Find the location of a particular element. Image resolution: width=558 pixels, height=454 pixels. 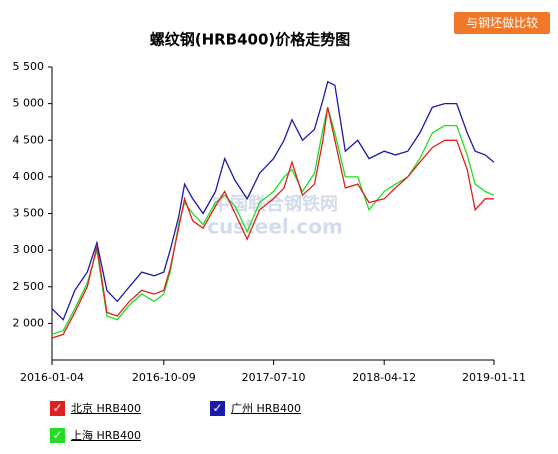

legend-item: ✓ 广州 HRB400 is located at coordinates (255, 408).